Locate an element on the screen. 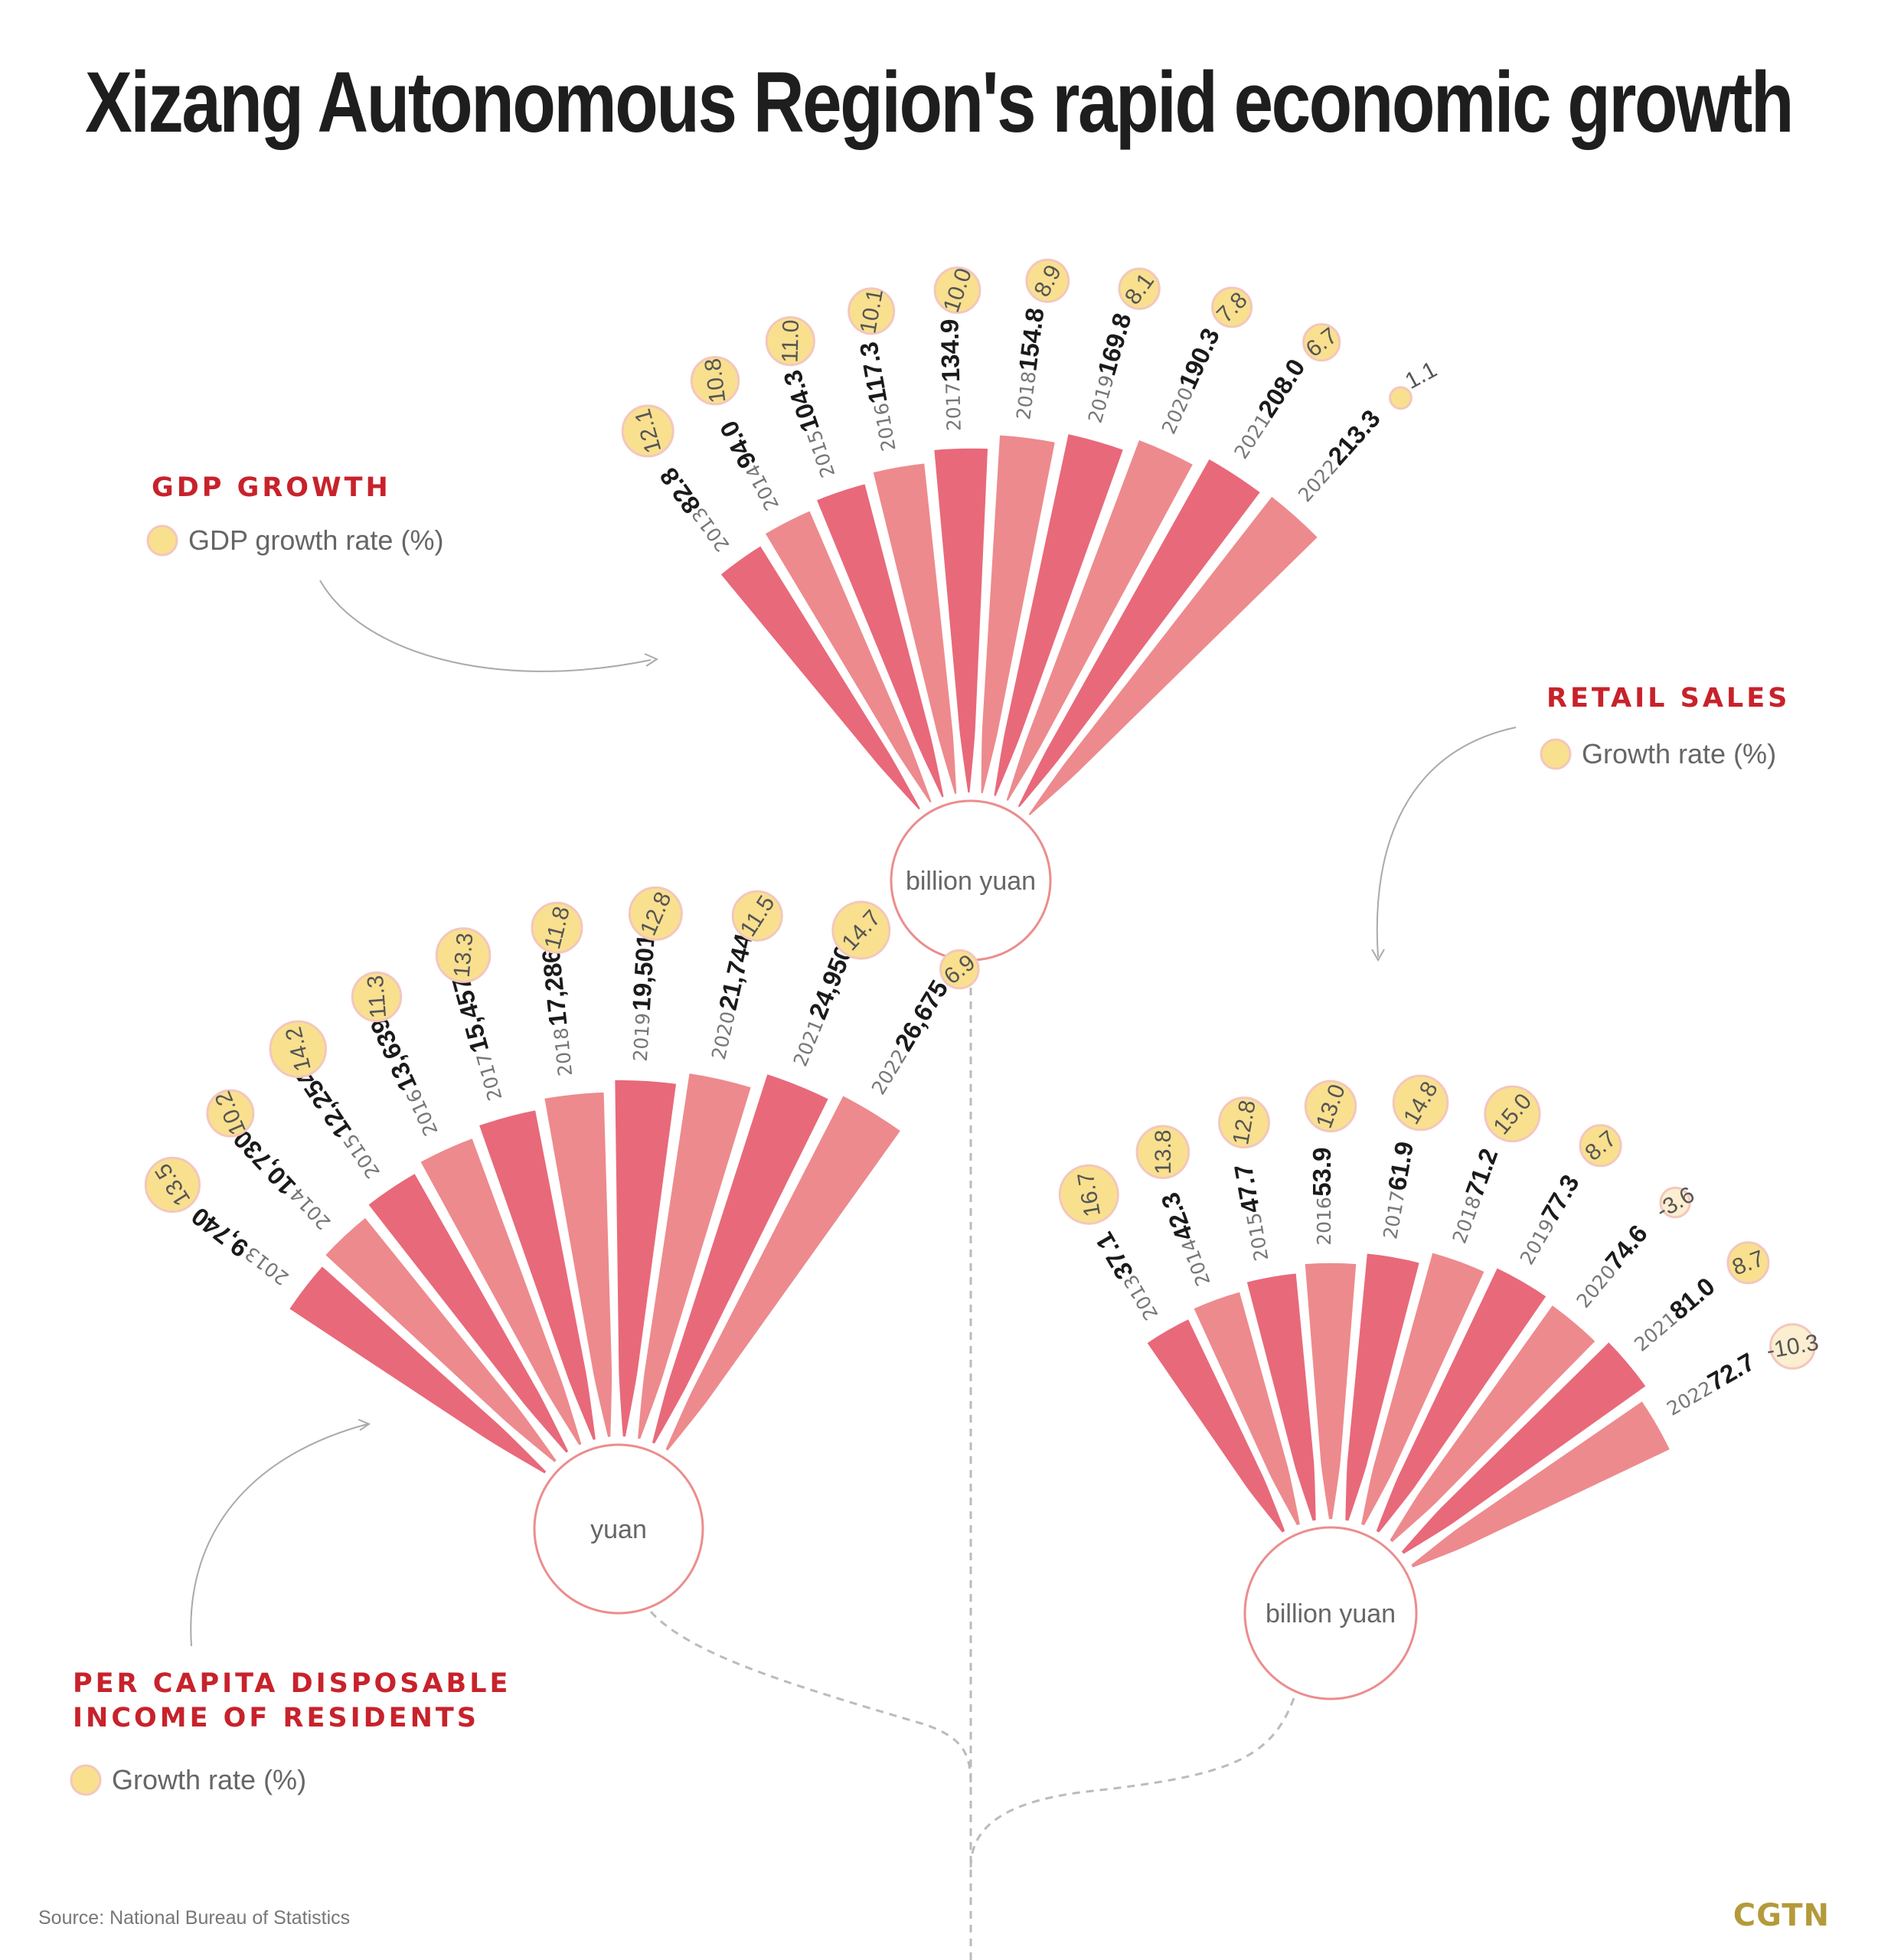 Image resolution: width=1878 pixels, height=1960 pixels. income-year-label-2018: 2018 is located at coordinates (563, 1052).